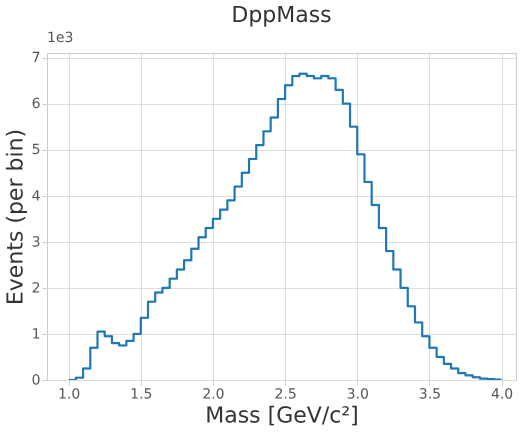  What do you see at coordinates (213, 394) in the screenshot?
I see `x-tick-label: 2.0` at bounding box center [213, 394].